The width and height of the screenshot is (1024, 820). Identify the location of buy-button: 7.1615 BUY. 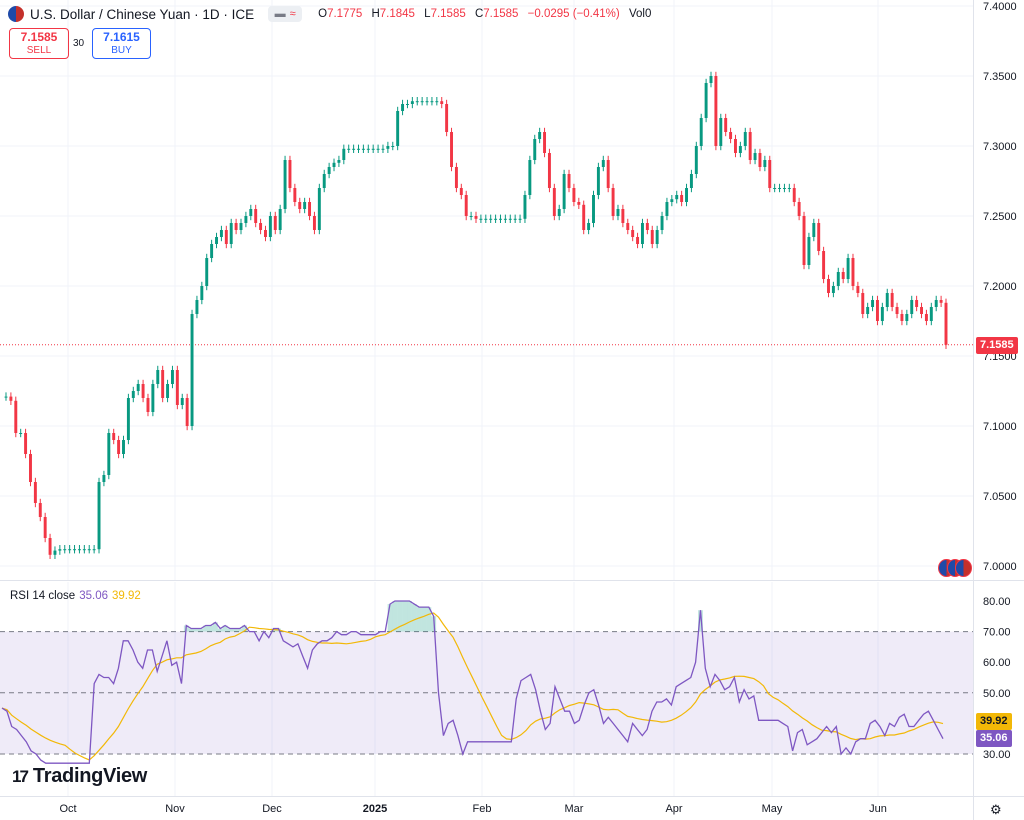
(121, 43).